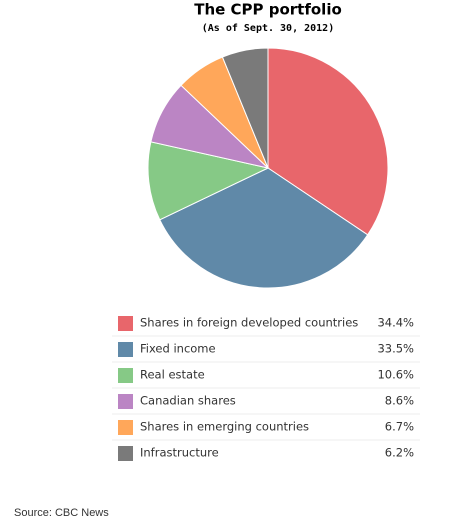  Describe the element at coordinates (395, 375) in the screenshot. I see `value-label: 10.6%` at that location.